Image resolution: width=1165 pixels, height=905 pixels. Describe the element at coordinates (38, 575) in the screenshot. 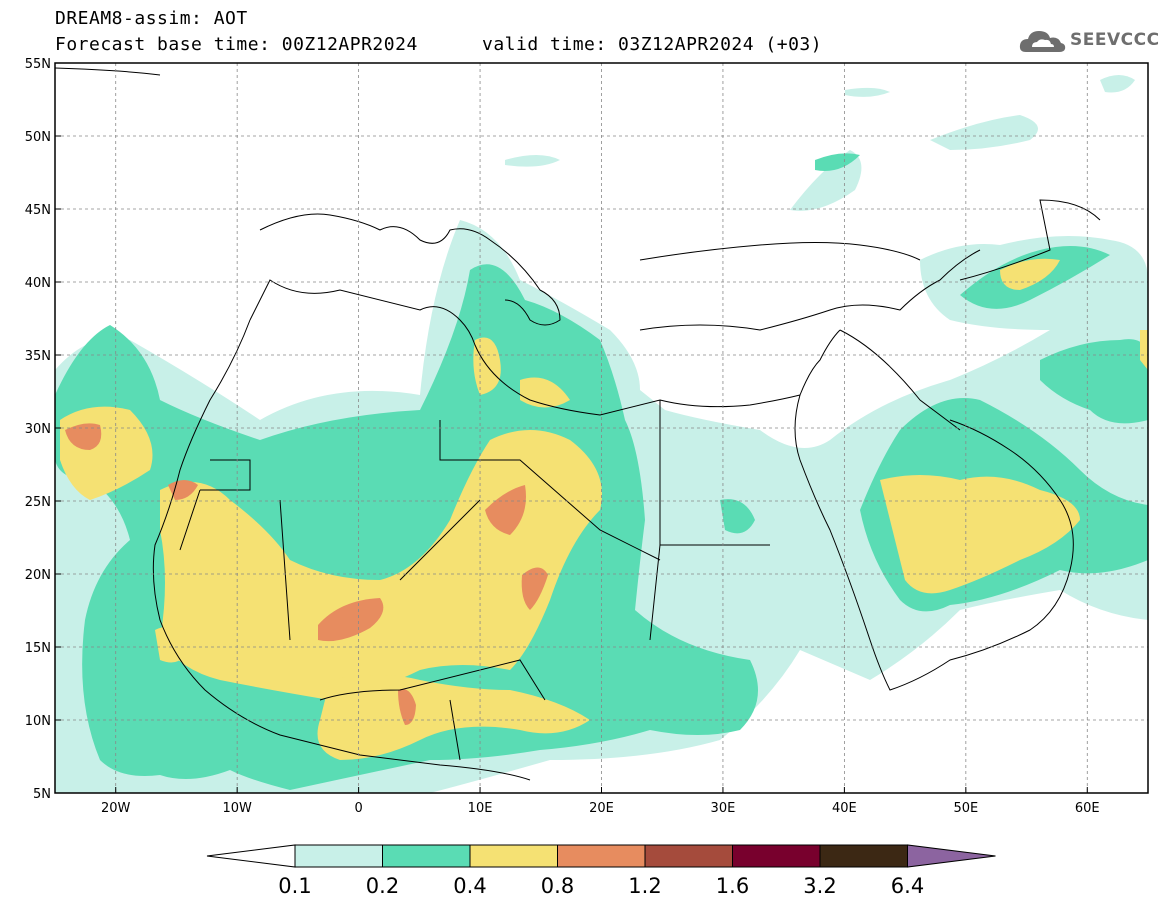

I see `lat-tick-label: 20N` at that location.